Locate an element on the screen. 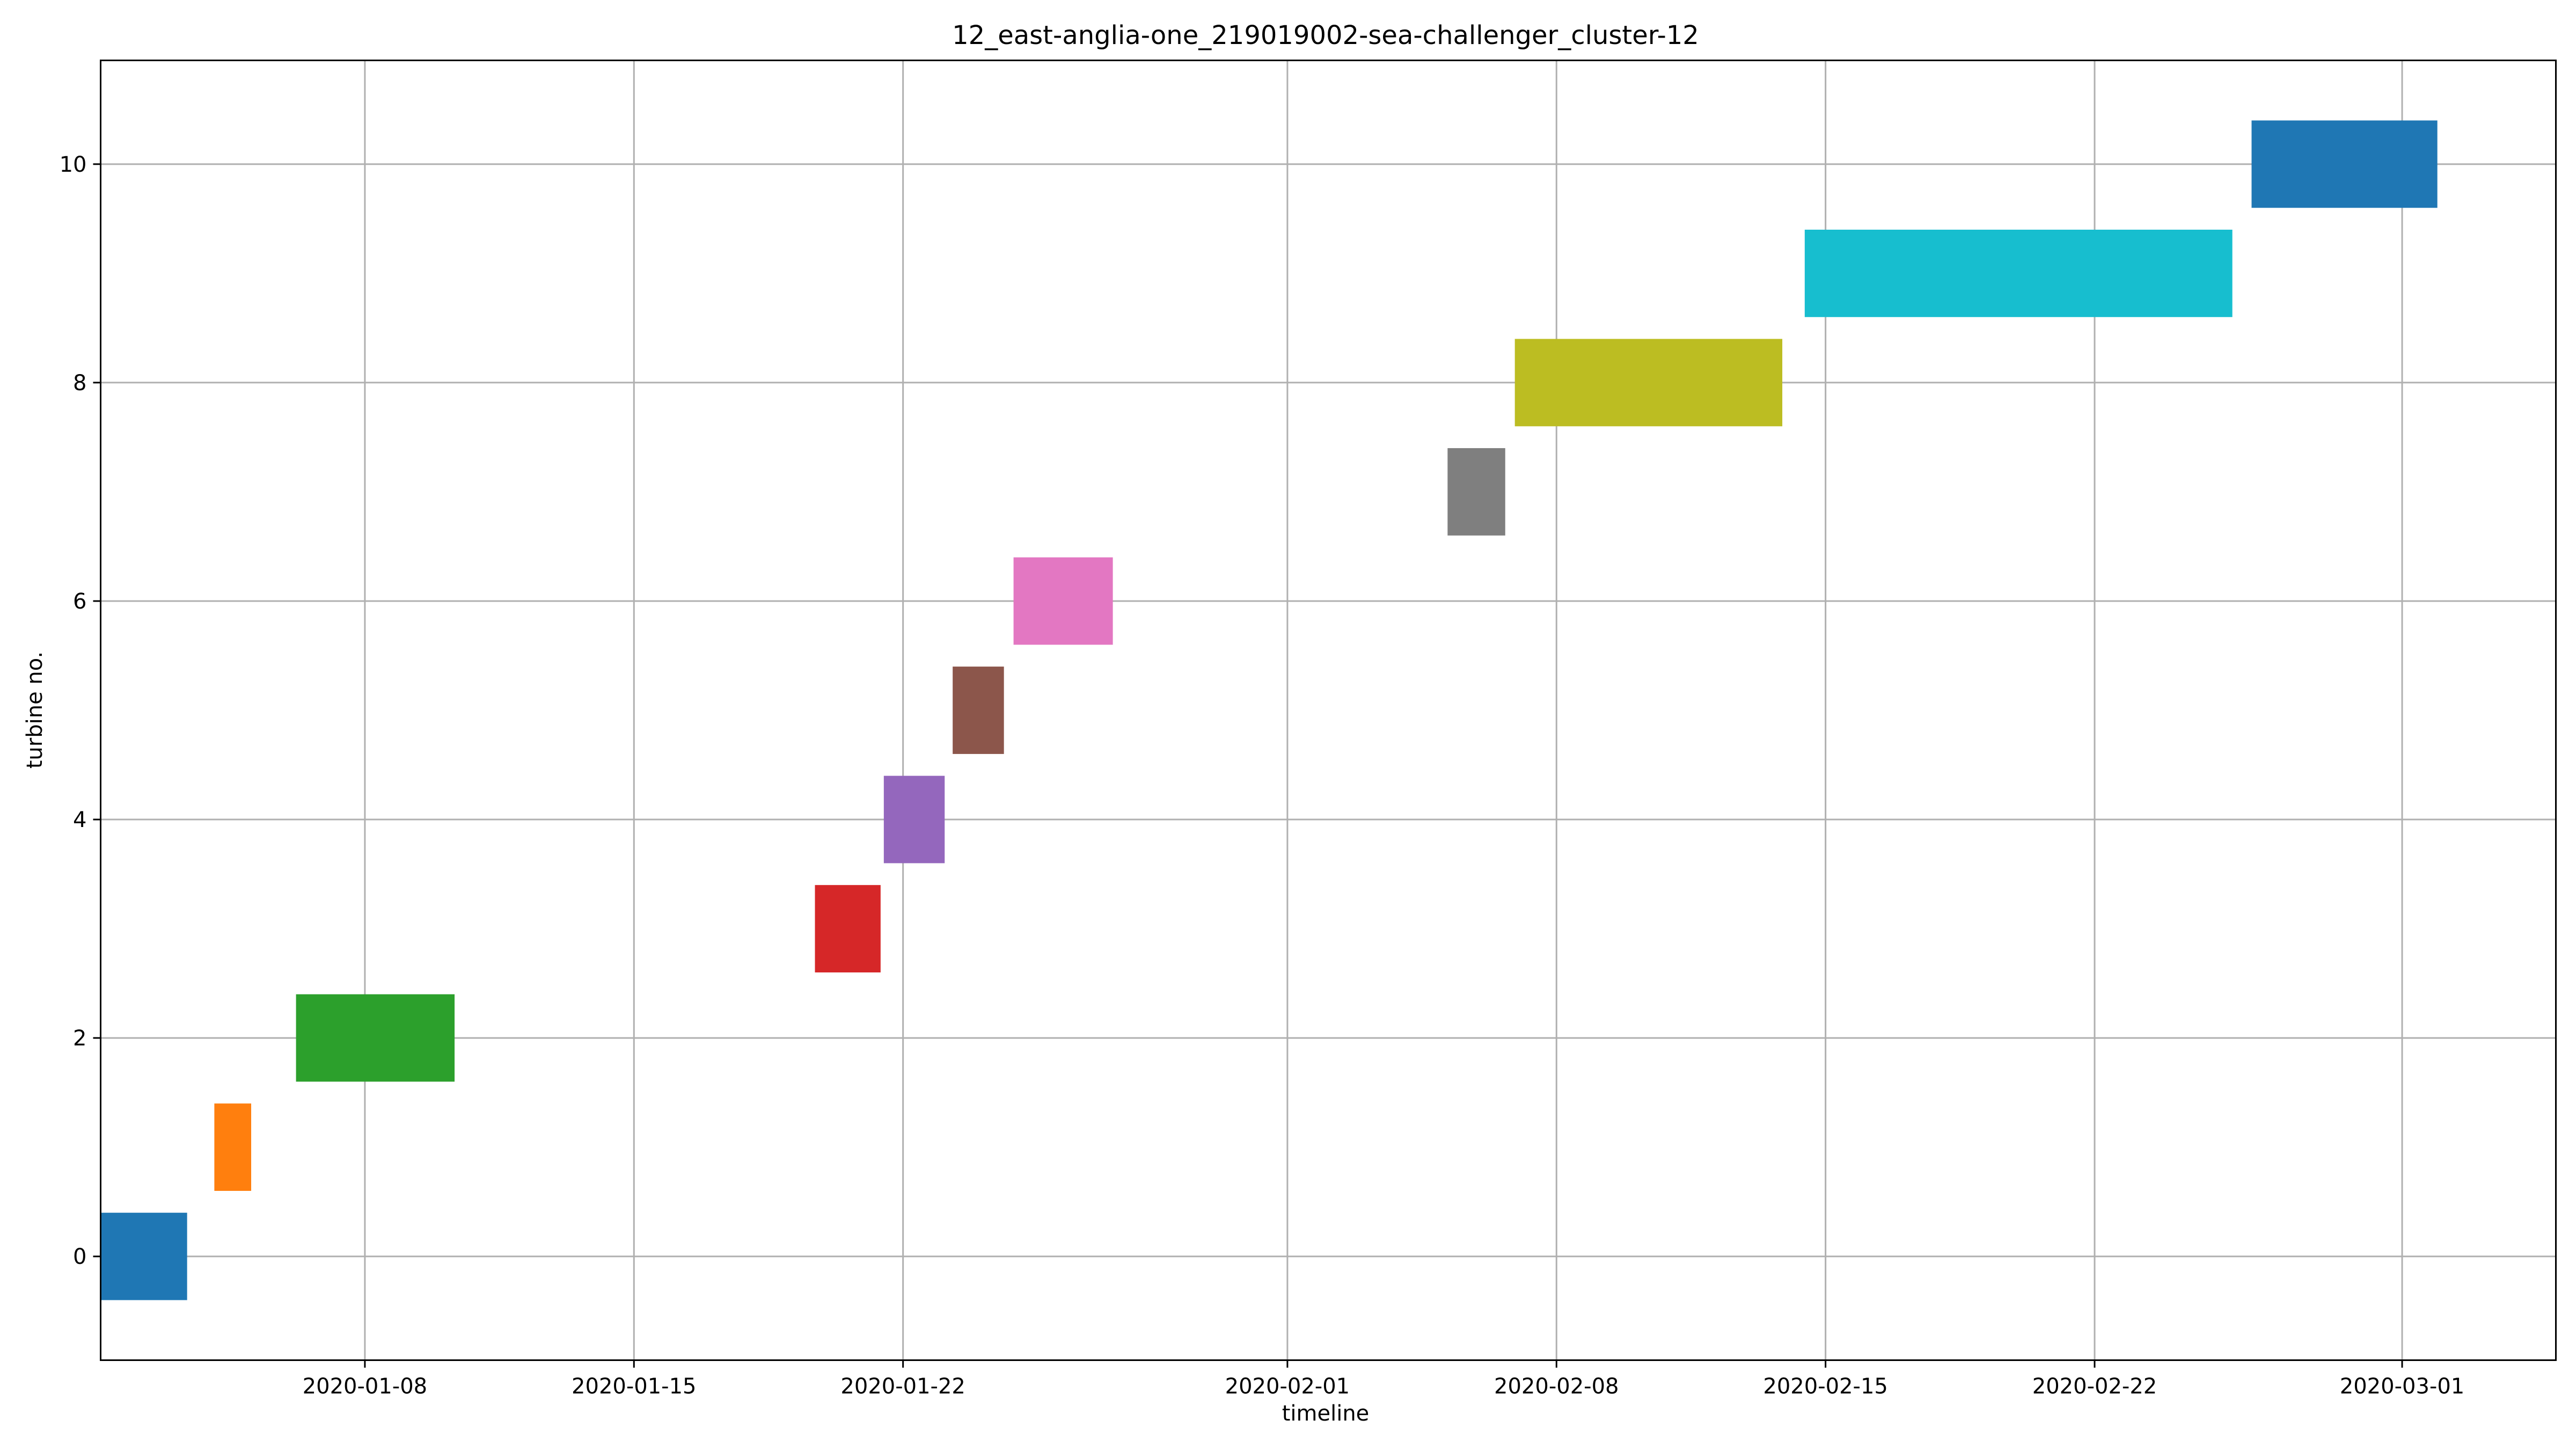  x-tick-label: 2020-03-01 is located at coordinates (2402, 1386).